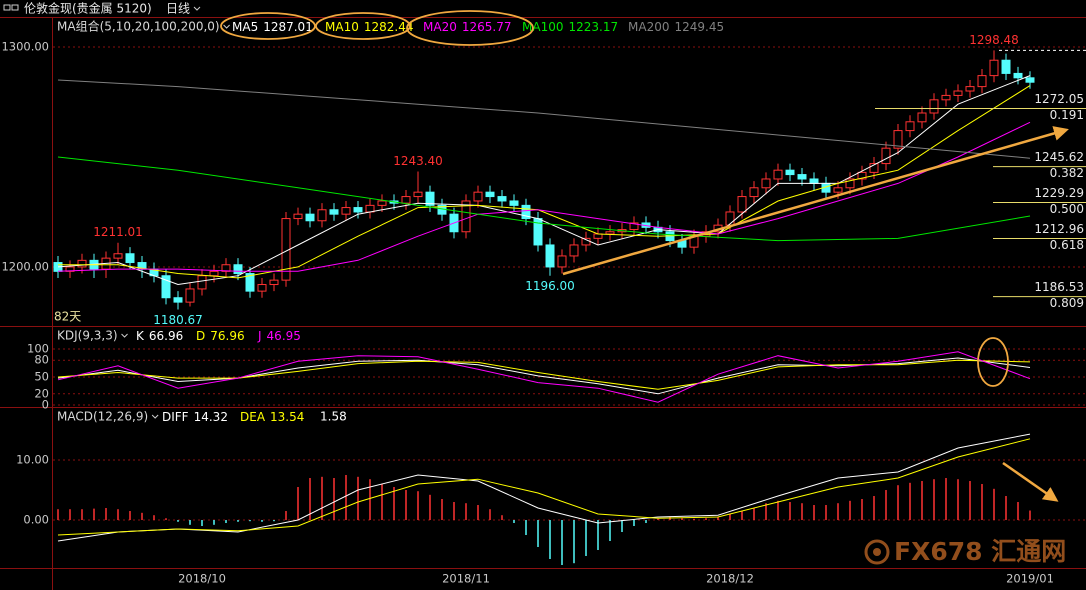  What do you see at coordinates (15, 7) in the screenshot?
I see `symbol-icon` at bounding box center [15, 7].